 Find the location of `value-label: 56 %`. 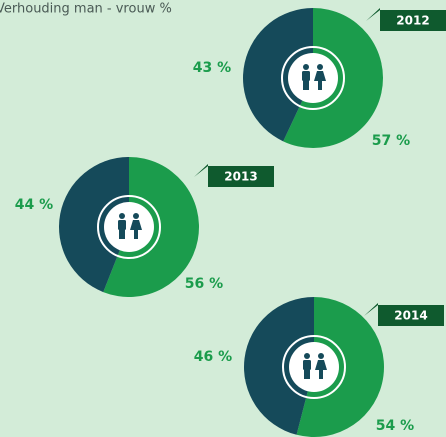

value-label: 56 % is located at coordinates (204, 284).